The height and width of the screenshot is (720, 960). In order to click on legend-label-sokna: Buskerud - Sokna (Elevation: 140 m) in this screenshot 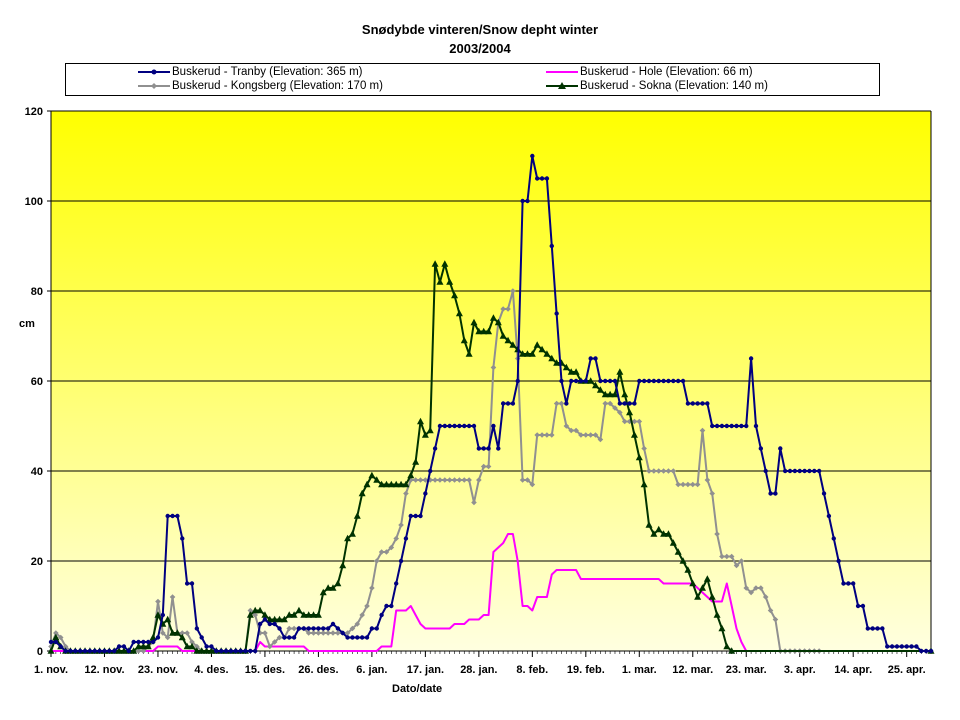, I will do `click(674, 86)`.